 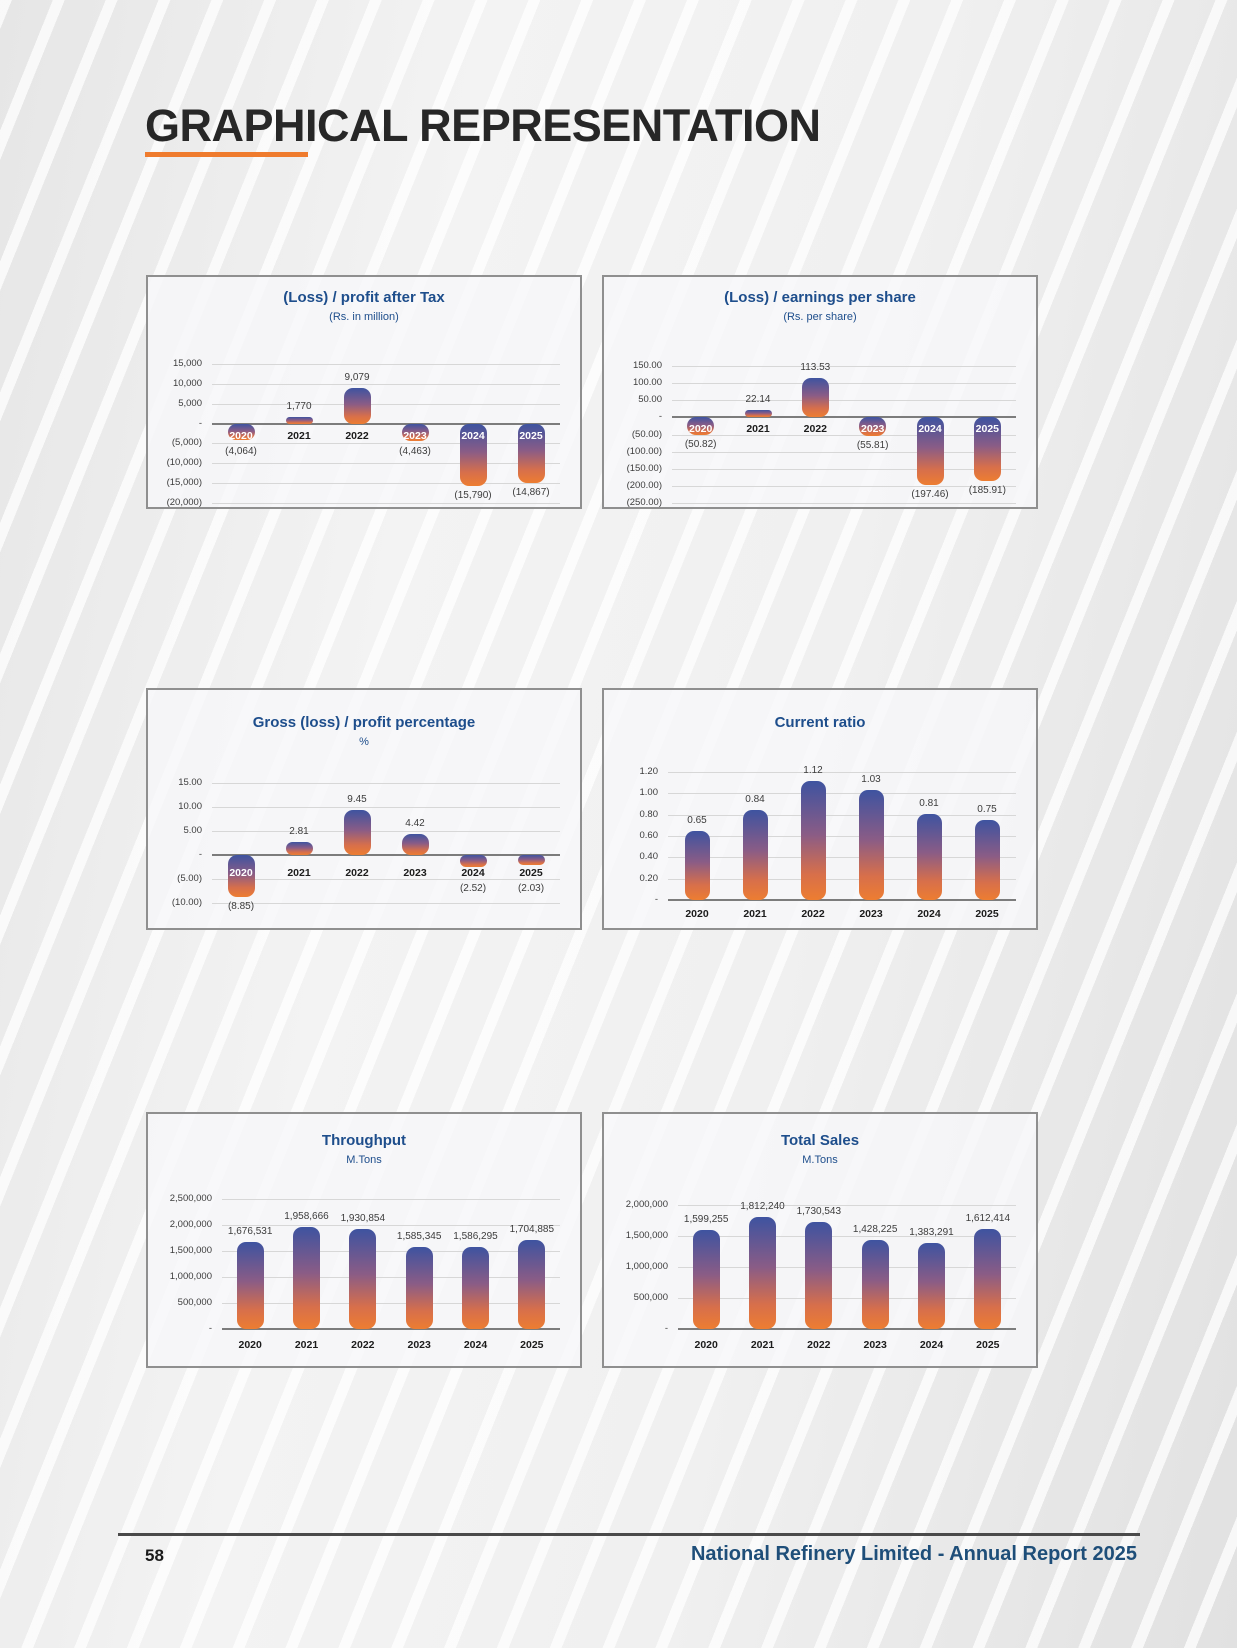 I want to click on y-tick-label: (15,000), so click(x=184, y=483).